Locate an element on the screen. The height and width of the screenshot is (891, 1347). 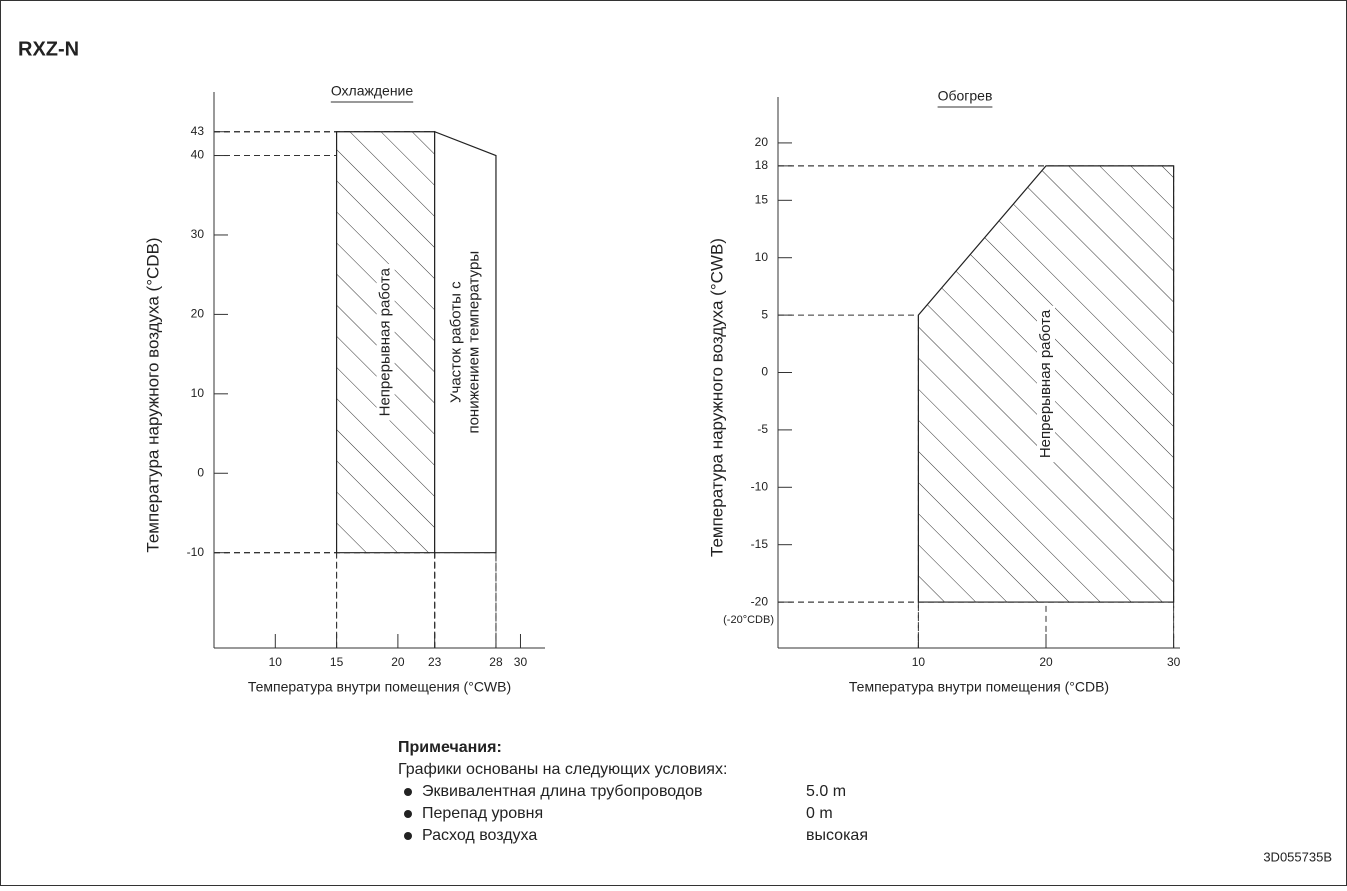
y-axis-label: Температура наружного воздуха (°CDB) is located at coordinates (152, 394).